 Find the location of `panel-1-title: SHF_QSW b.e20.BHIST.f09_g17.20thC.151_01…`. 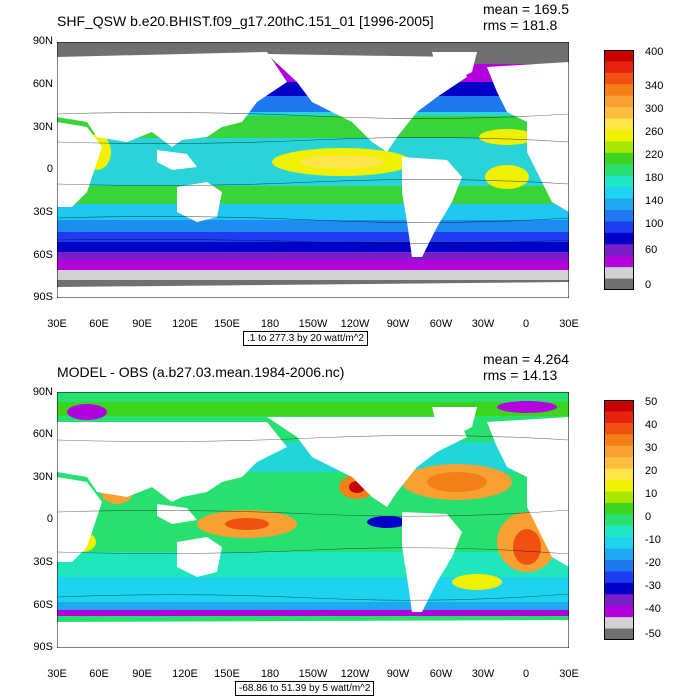

panel-1-title: SHF_QSW b.e20.BHIST.f09_g17.20thC.151_01… is located at coordinates (245, 21).